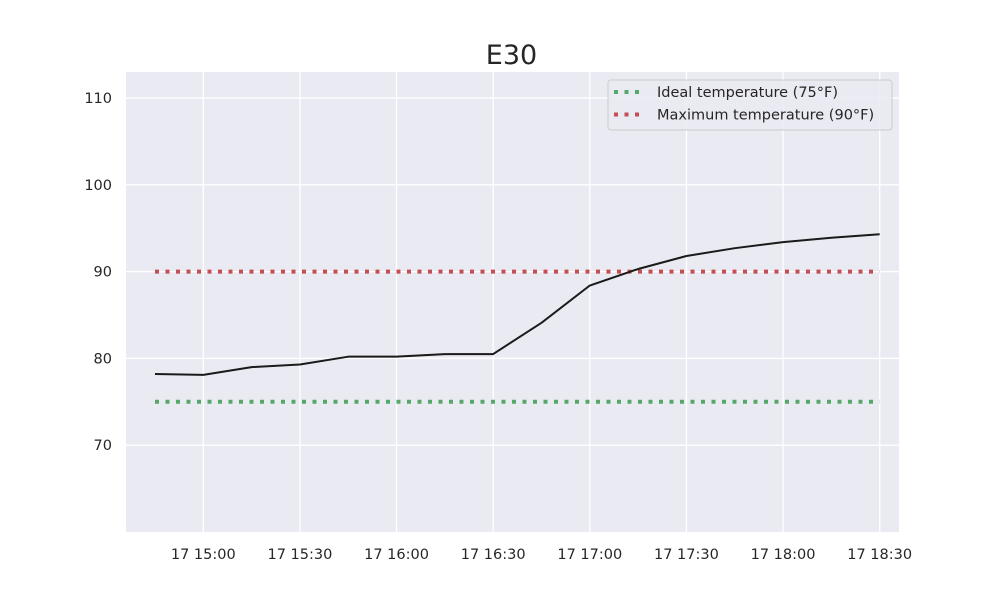  I want to click on legend-item: Ideal temperature (75°F), so click(726, 93).